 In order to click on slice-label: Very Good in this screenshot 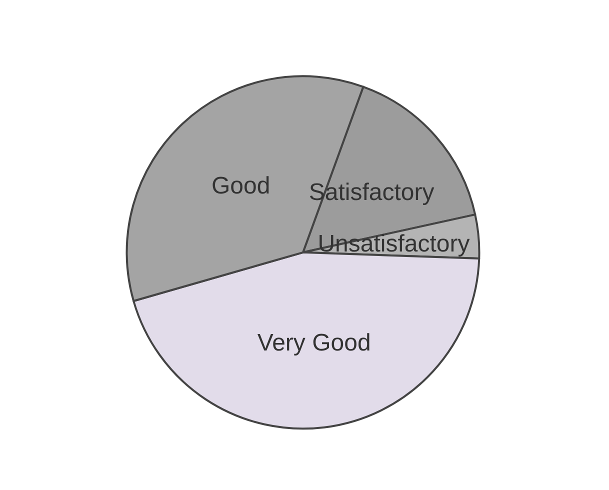, I will do `click(314, 342)`.